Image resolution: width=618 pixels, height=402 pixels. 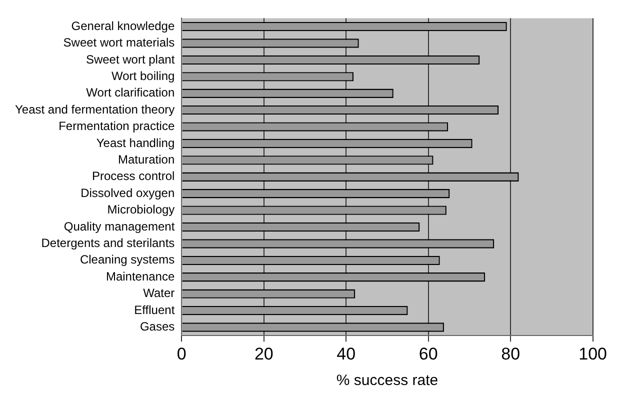 What do you see at coordinates (131, 59) in the screenshot?
I see `y-tick-label: Sweet wort plant` at bounding box center [131, 59].